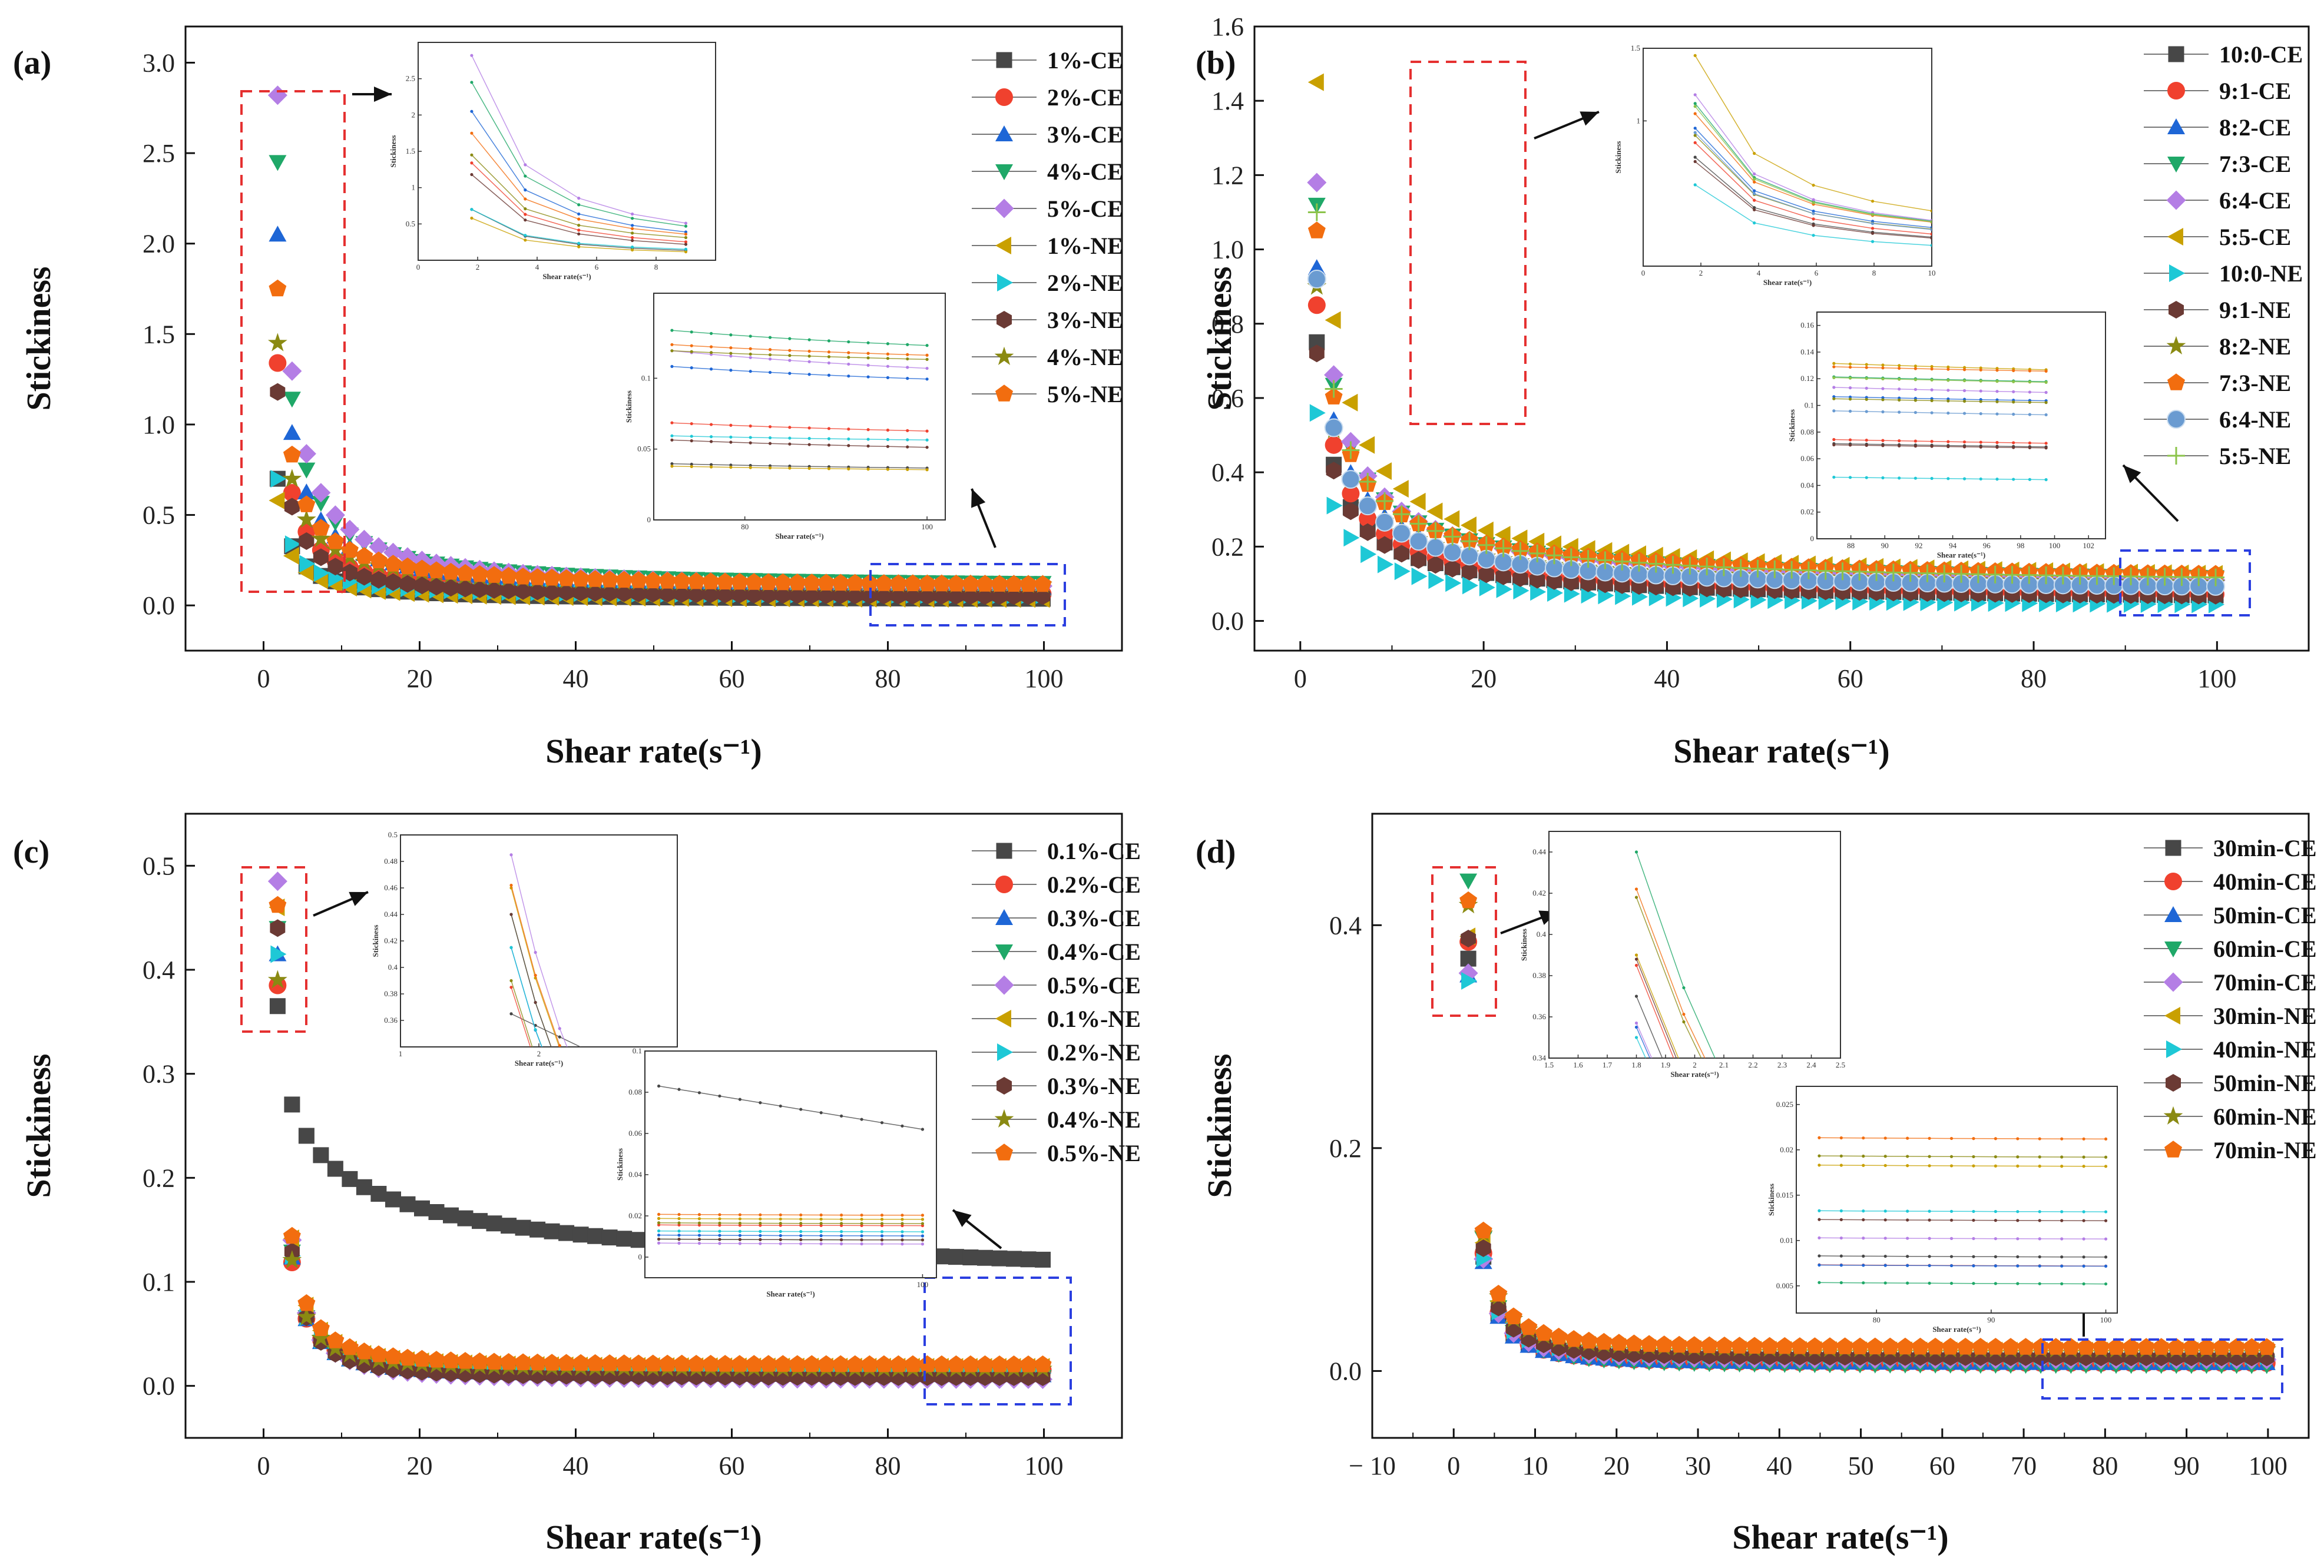 This screenshot has height=1568, width=2324. What do you see at coordinates (1094, 884) in the screenshot?
I see `legend-label: 0.2%-CE` at bounding box center [1094, 884].